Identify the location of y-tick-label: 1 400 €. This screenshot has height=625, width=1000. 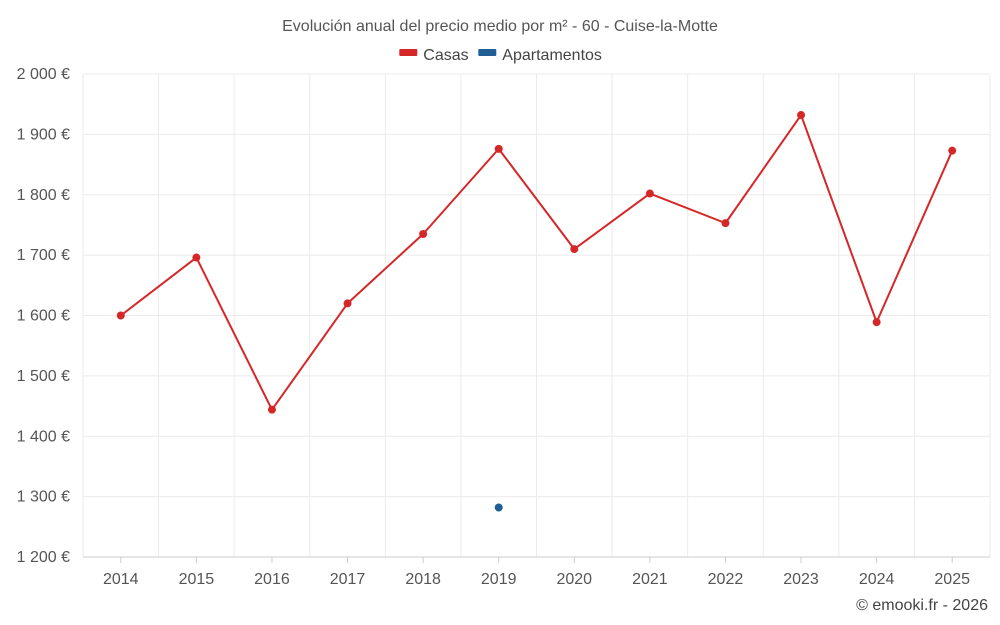
(43, 436).